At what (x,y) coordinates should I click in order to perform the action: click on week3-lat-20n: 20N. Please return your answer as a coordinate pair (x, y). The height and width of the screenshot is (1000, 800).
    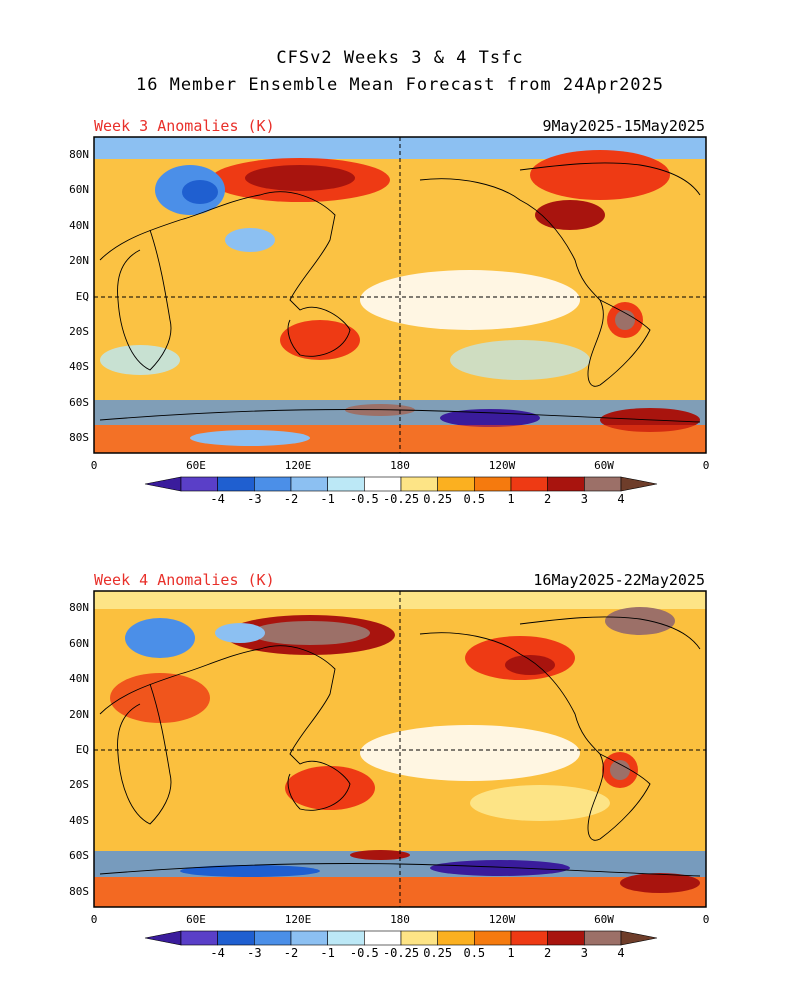
    Looking at the image, I should click on (79, 260).